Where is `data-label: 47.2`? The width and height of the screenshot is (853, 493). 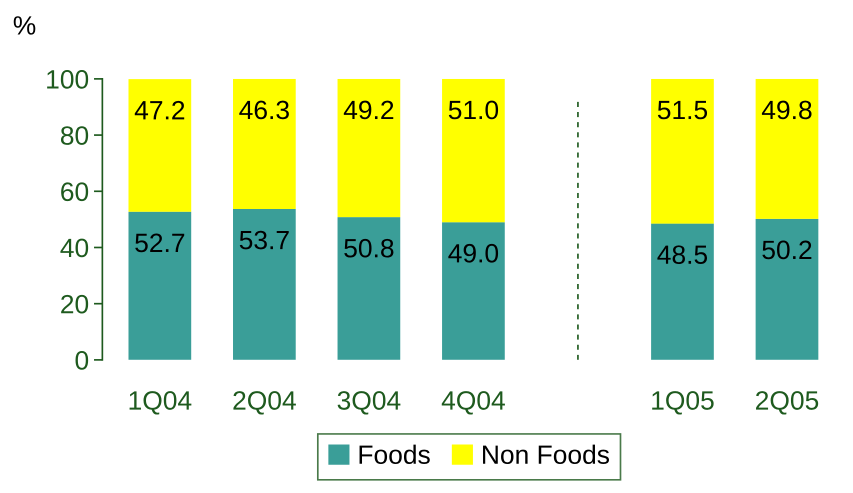
data-label: 47.2 is located at coordinates (159, 110).